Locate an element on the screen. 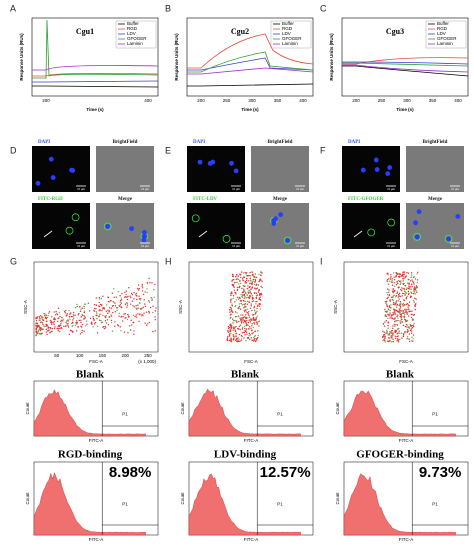  legend-entry: RGD is located at coordinates (442, 28).